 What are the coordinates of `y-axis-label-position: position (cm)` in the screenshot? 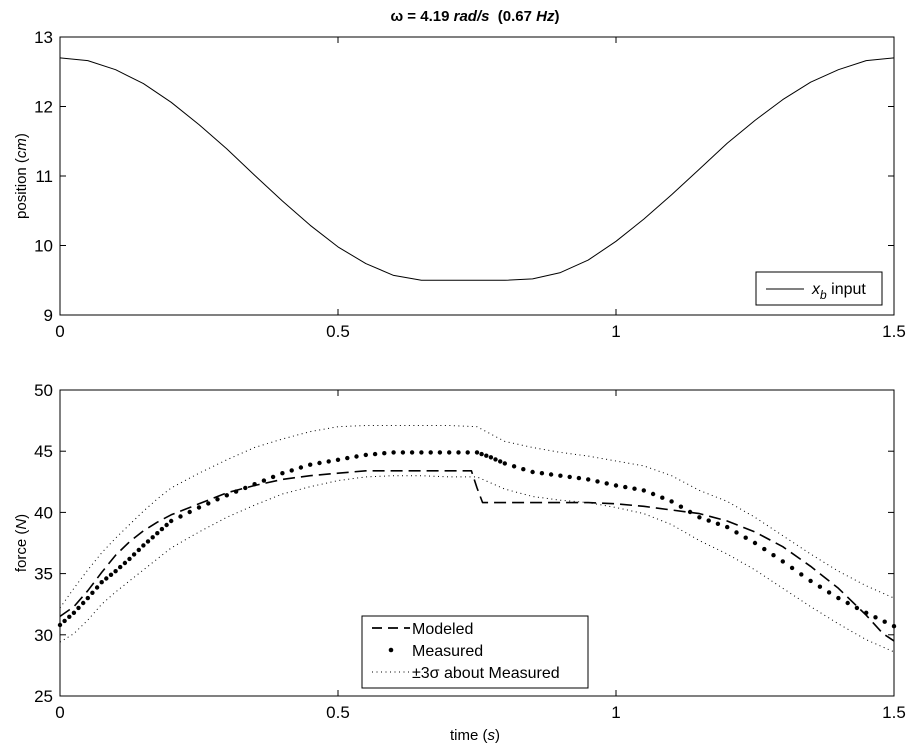 It's located at (21, 176).